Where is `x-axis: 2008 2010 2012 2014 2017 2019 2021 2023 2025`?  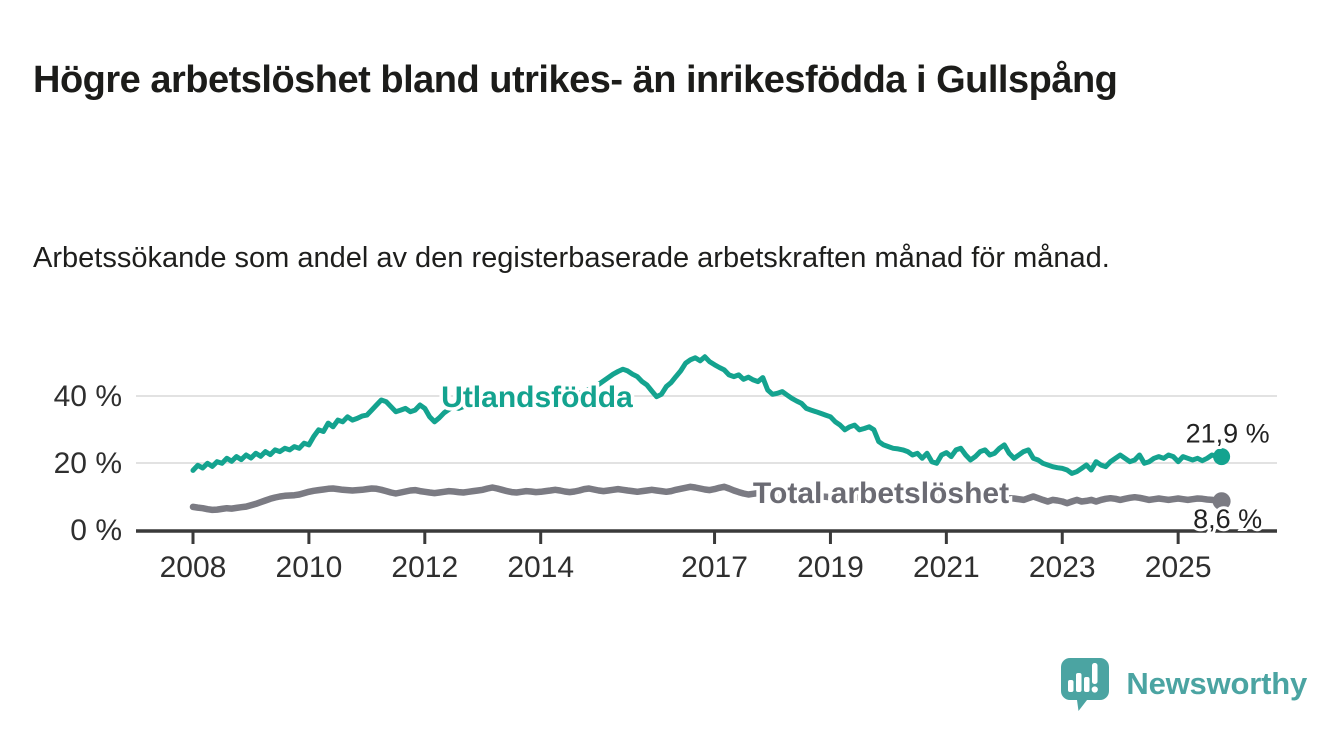 x-axis: 2008 2010 2012 2014 2017 2019 2021 2023 2025 is located at coordinates (706, 556).